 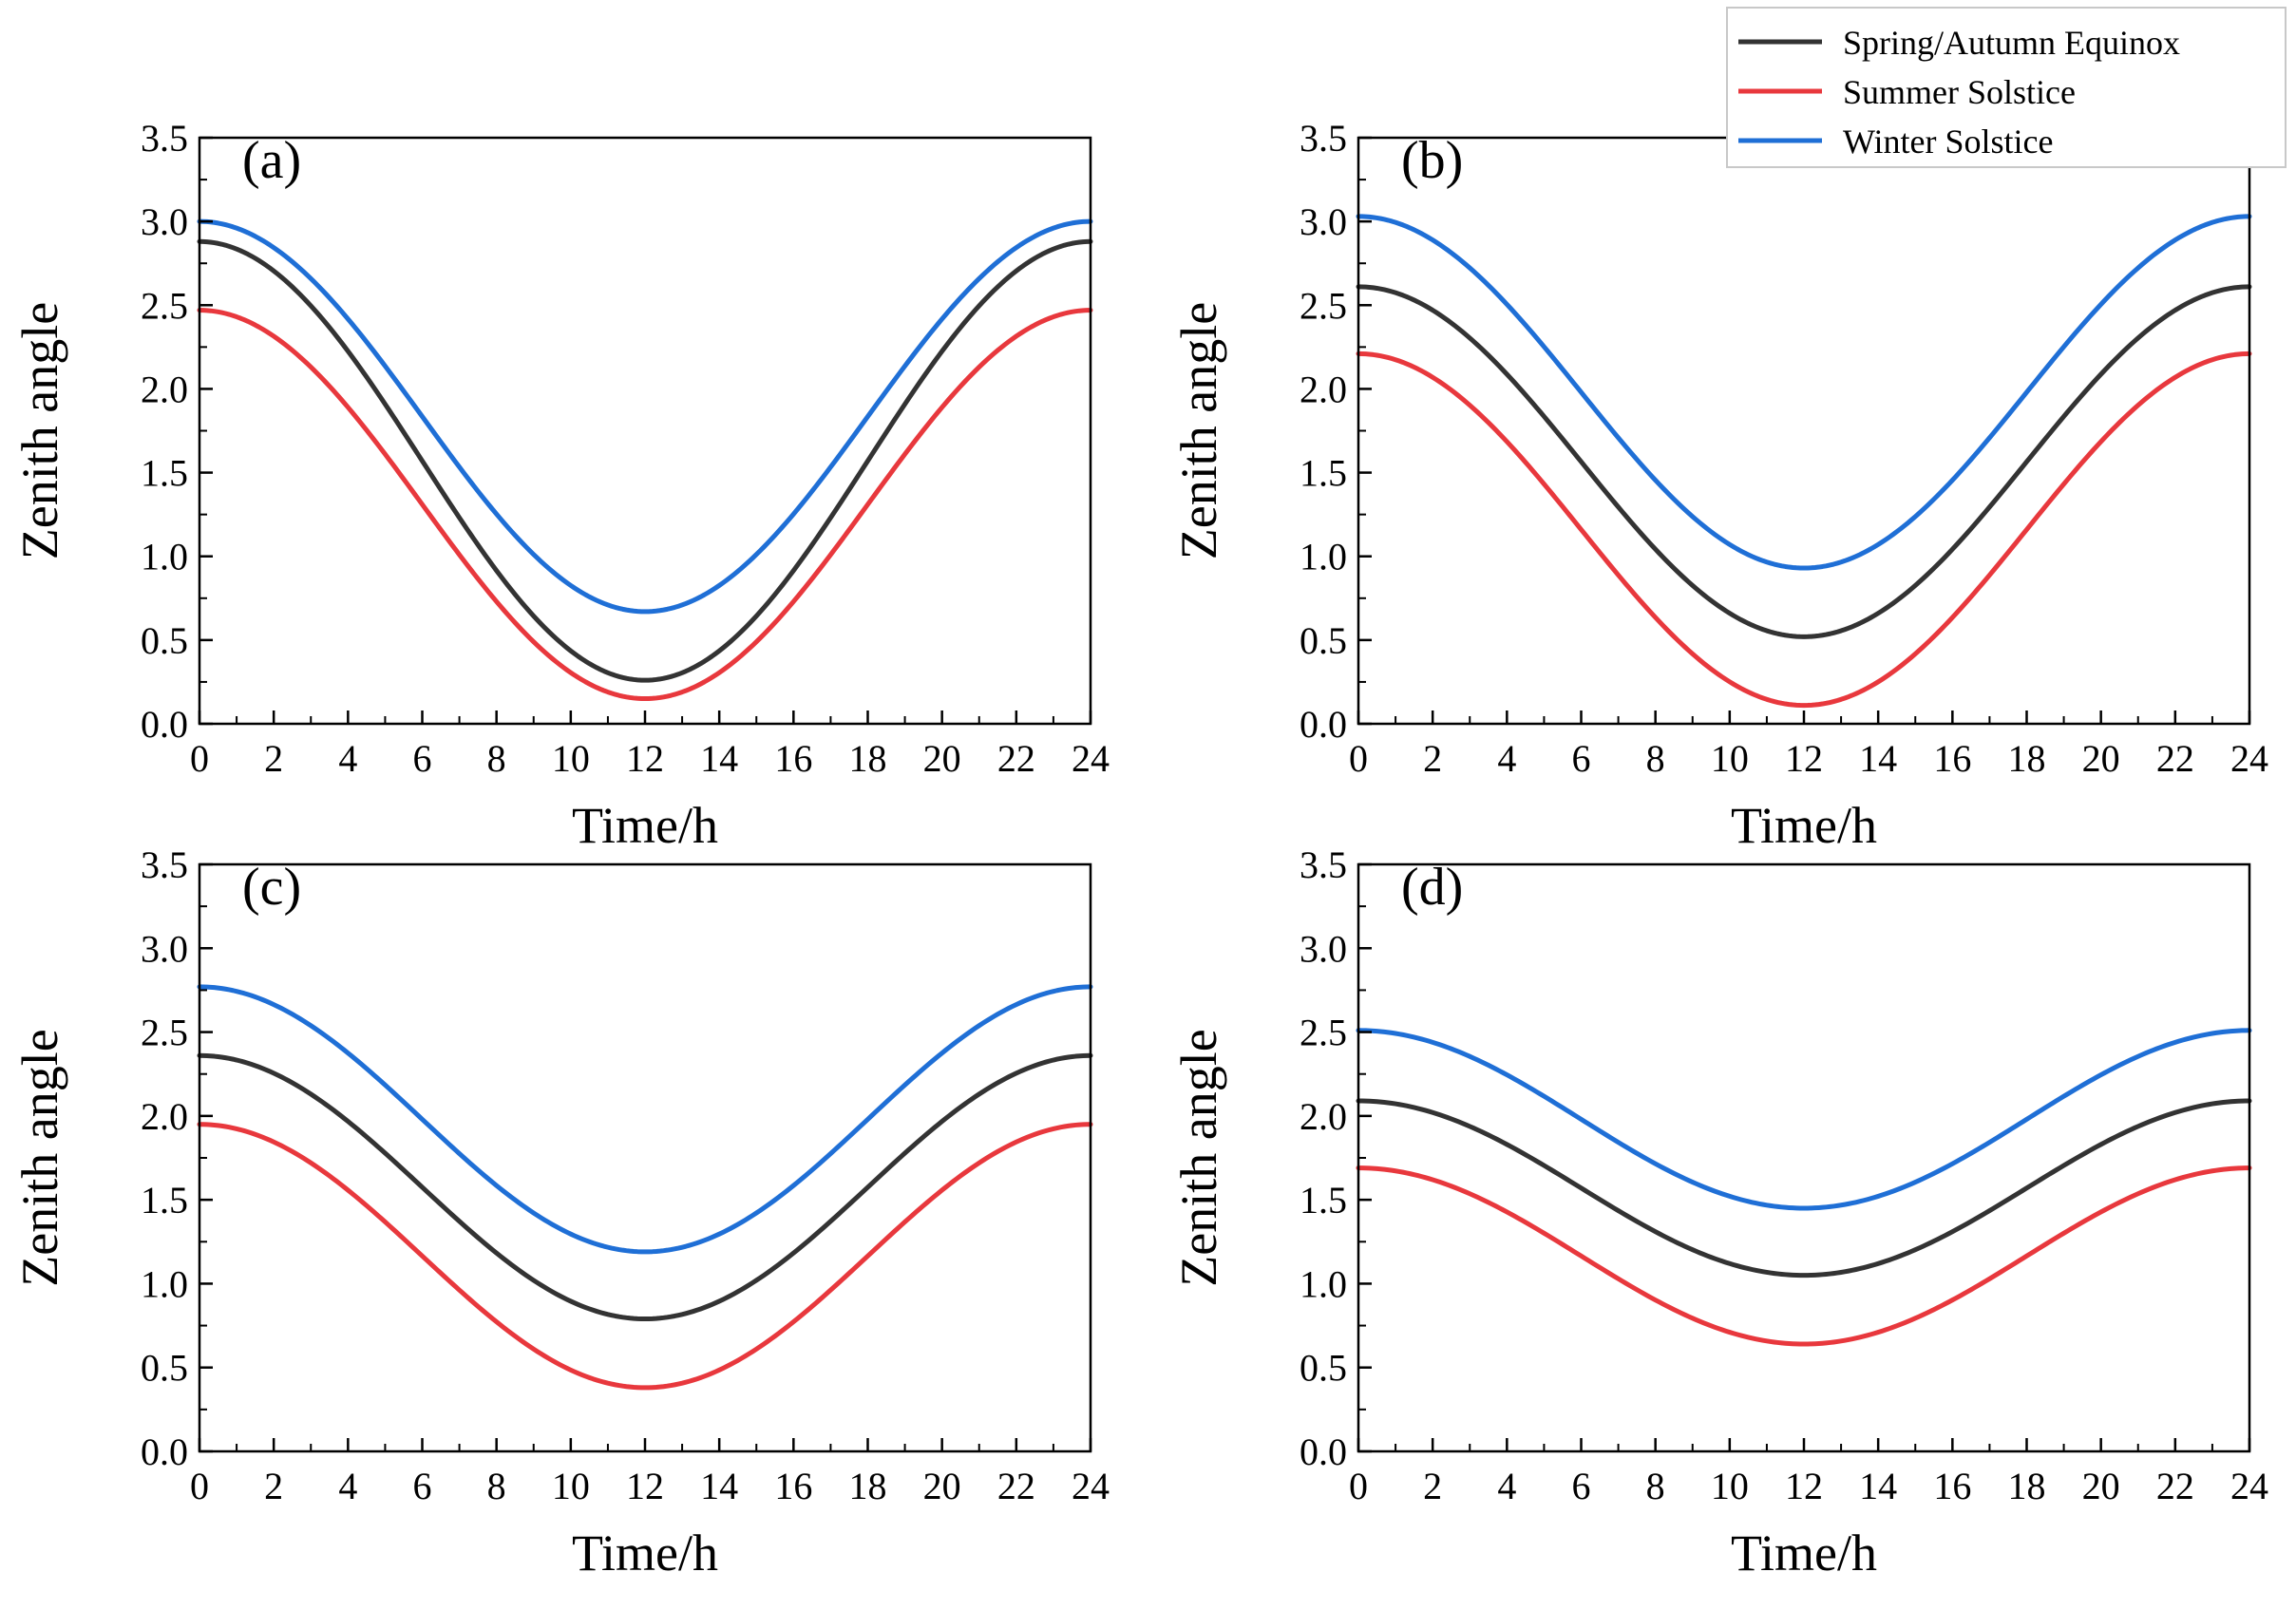 What do you see at coordinates (1324, 948) in the screenshot?
I see `panel-d-ytick-label: 3.0` at bounding box center [1324, 948].